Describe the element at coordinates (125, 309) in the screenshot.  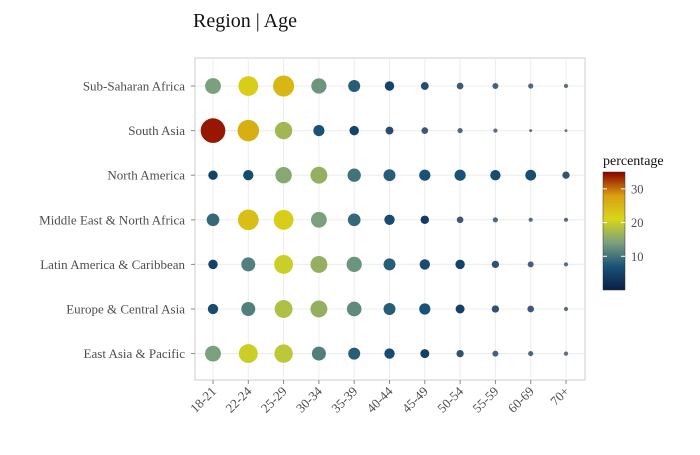
I see `y-tick-label: Europe & Central Asia` at that location.